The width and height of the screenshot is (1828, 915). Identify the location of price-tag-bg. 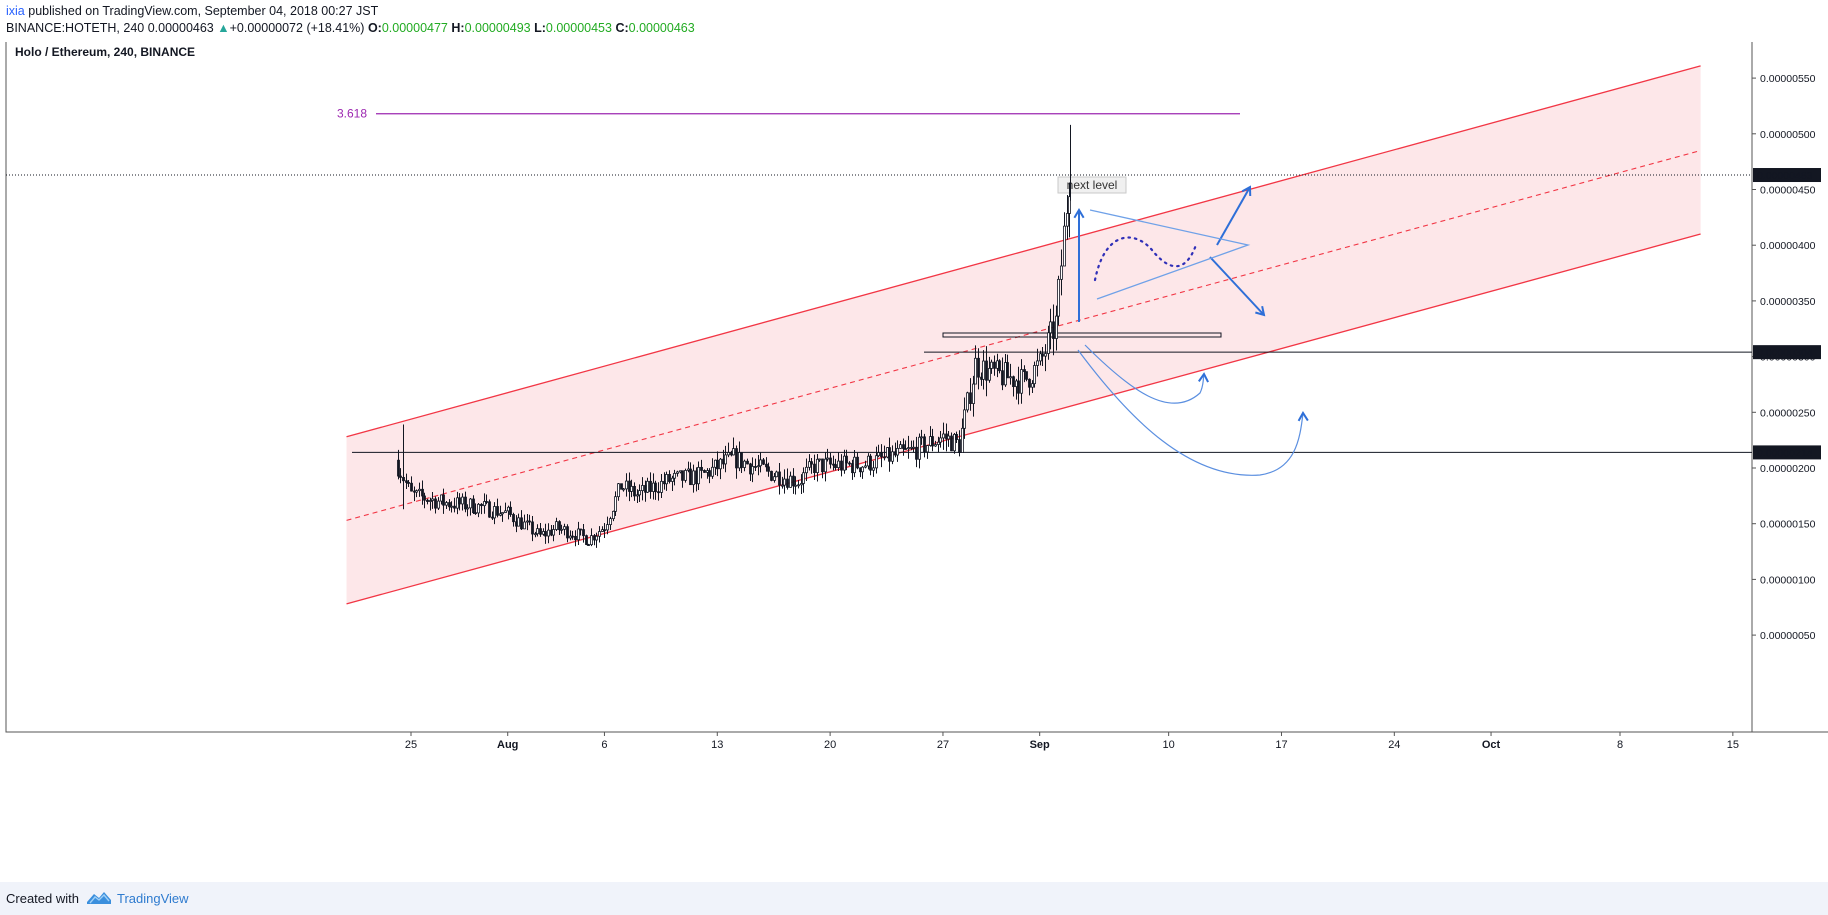
(1787, 175).